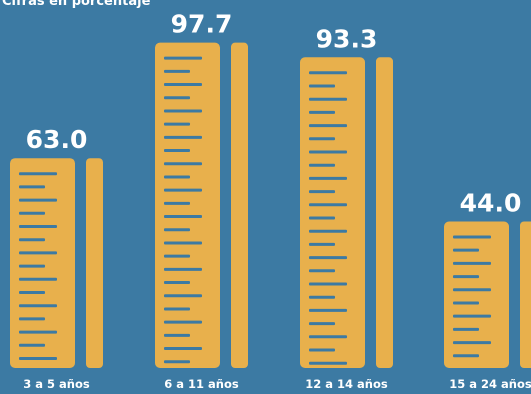 The image size is (531, 394). Describe the element at coordinates (346, 384) in the screenshot. I see `category-label-3: 12 a 14 años` at that location.